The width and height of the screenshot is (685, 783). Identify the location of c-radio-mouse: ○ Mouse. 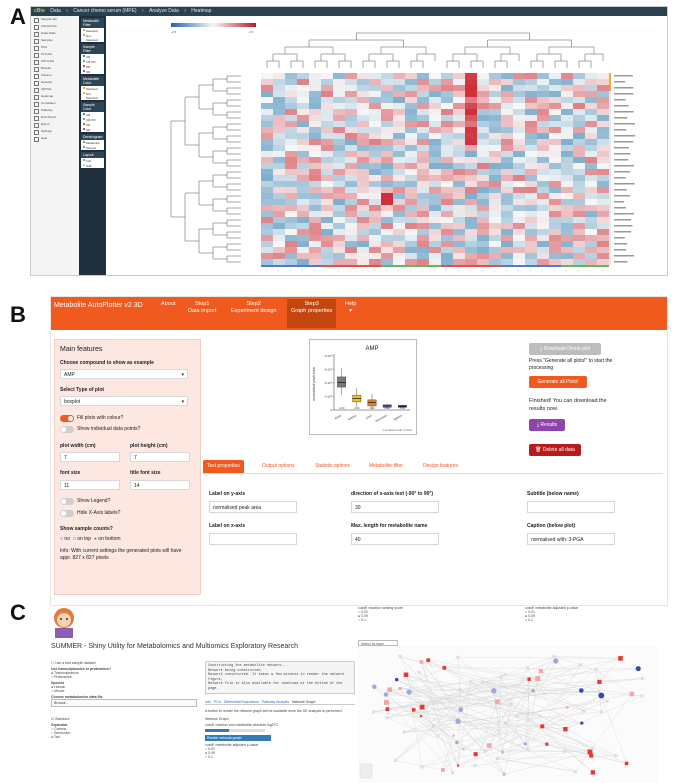
(58, 691).